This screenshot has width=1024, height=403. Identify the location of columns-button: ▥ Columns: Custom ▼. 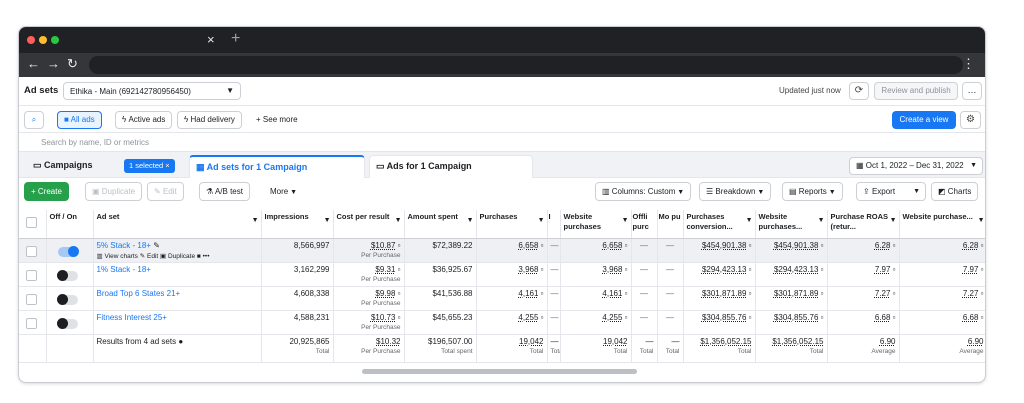
(643, 191).